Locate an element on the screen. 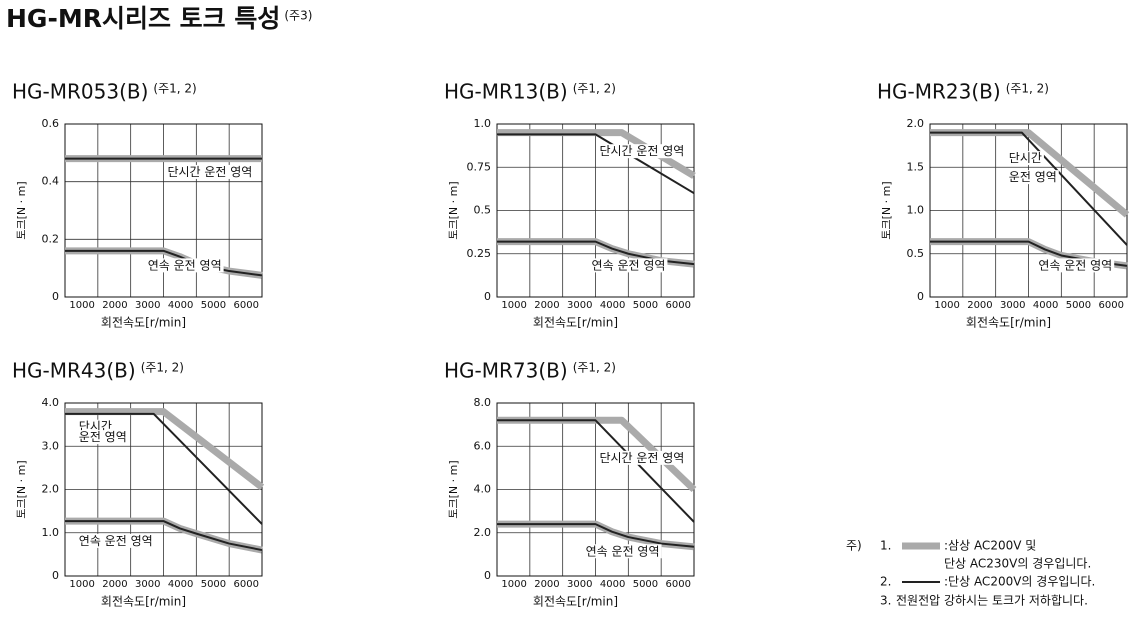 This screenshot has width=1136, height=617. note-text: :삼상 AC200V 및 is located at coordinates (990, 546).